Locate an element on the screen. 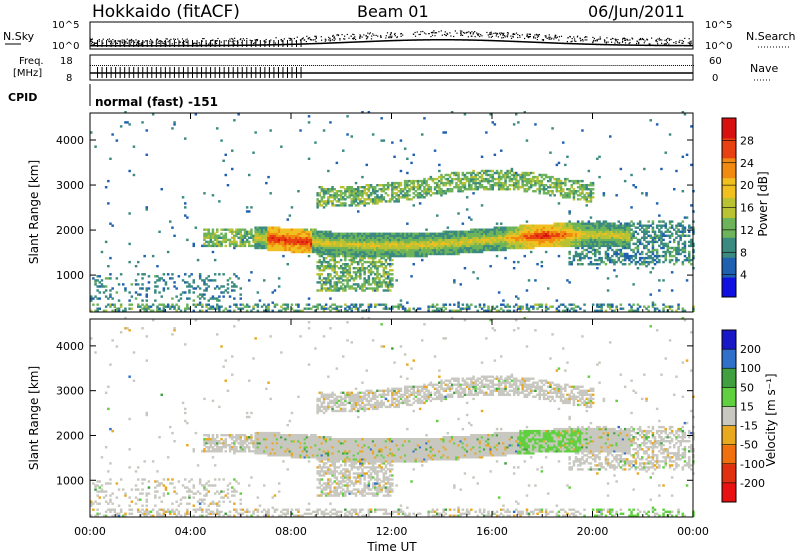 This screenshot has height=554, width=800. freq-dots is located at coordinates (392, 71).